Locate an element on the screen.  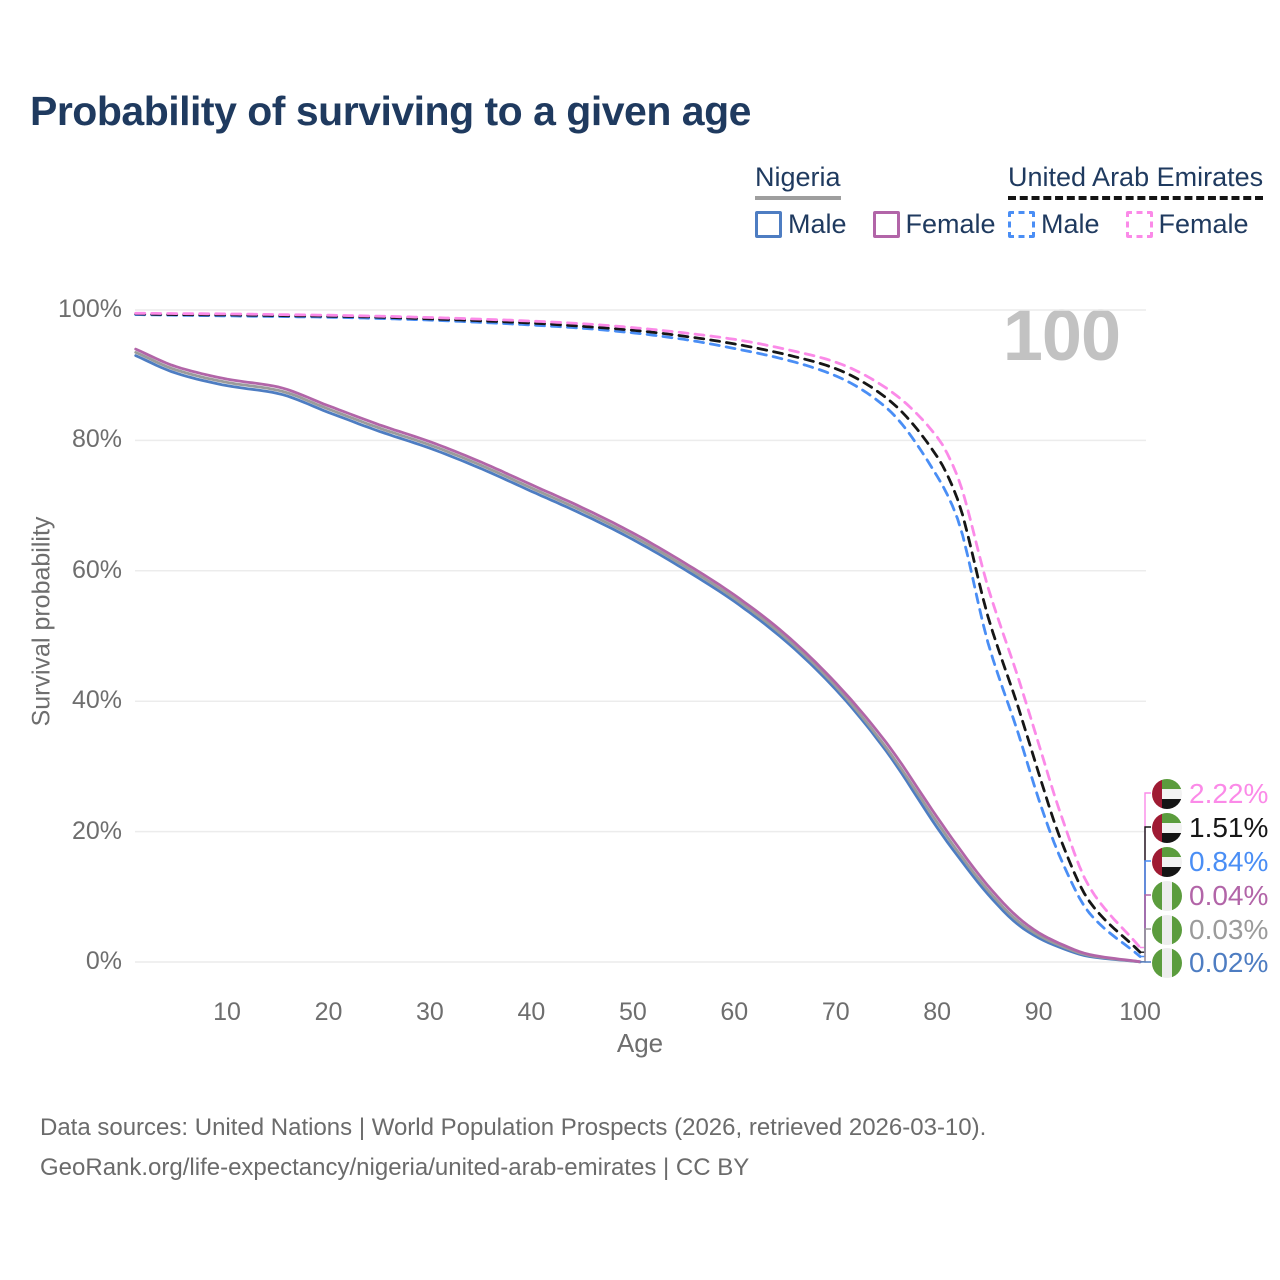
legend-group-uae: United Arab Emirates Male Female is located at coordinates (1136, 201).